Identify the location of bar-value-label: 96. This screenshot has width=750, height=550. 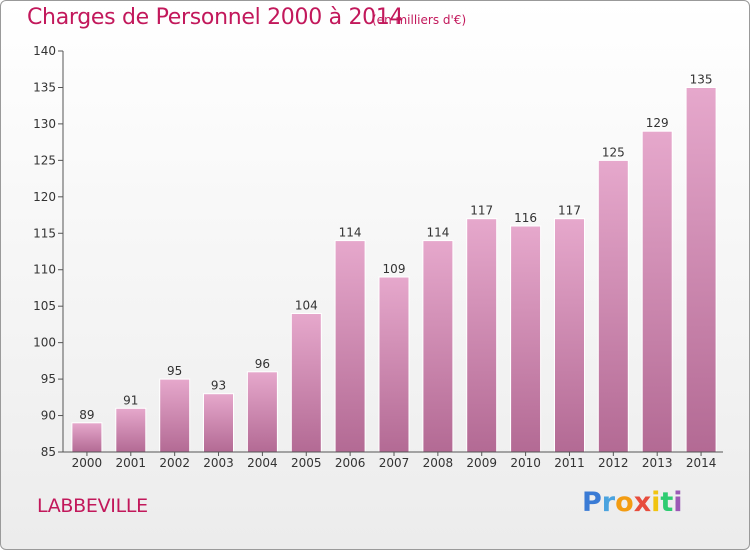
(262, 364).